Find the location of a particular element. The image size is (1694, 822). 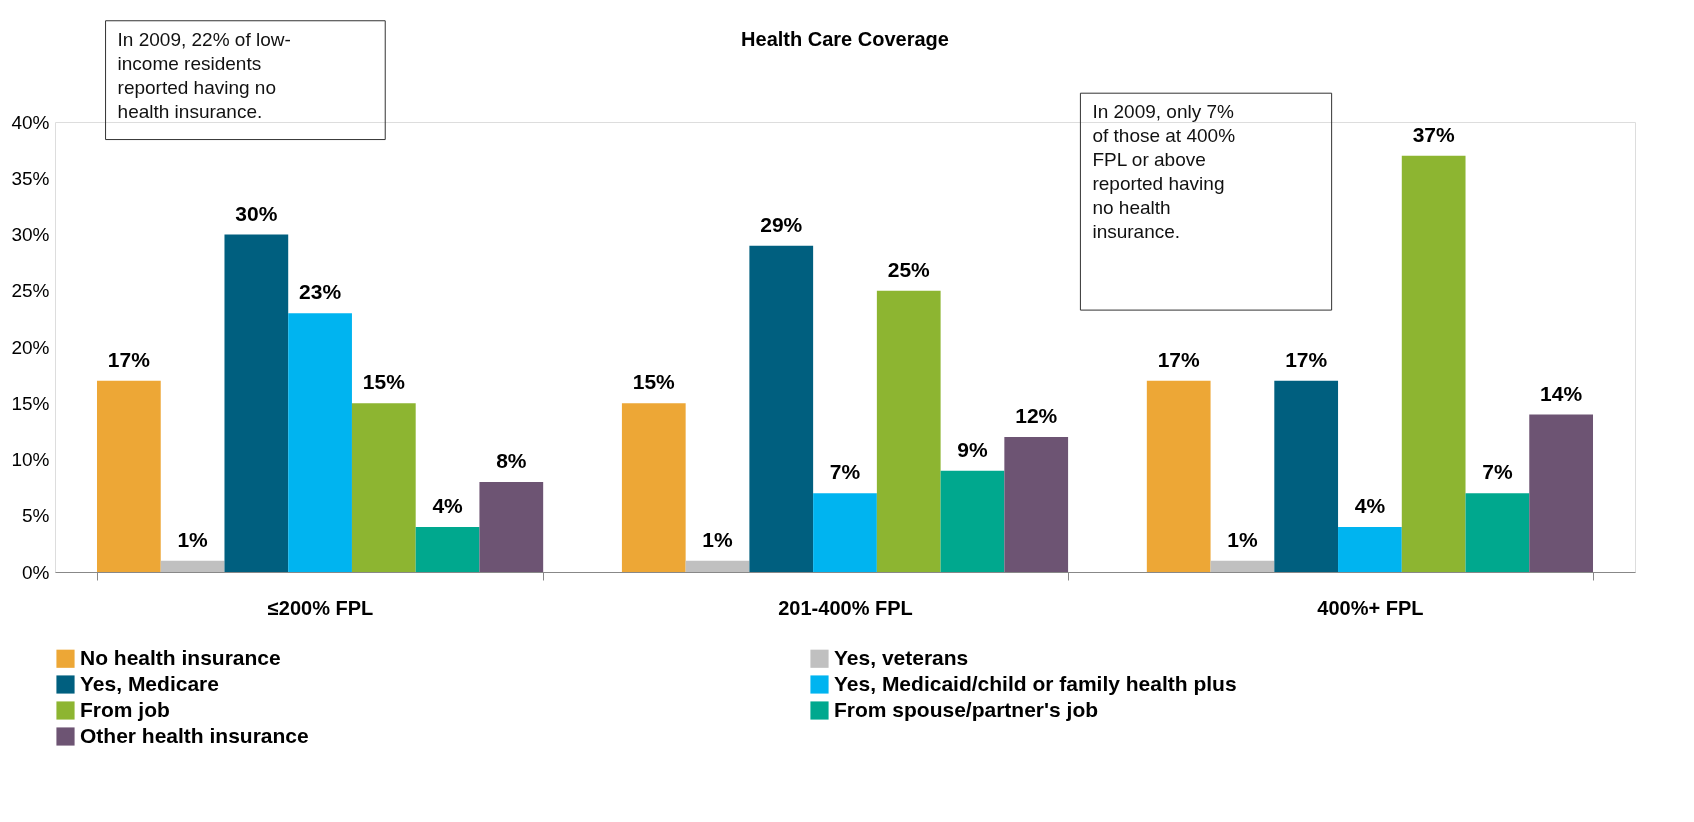

text: In 2009, 22% of low-income residents reported having no health insurance. is located at coordinates (204, 75).